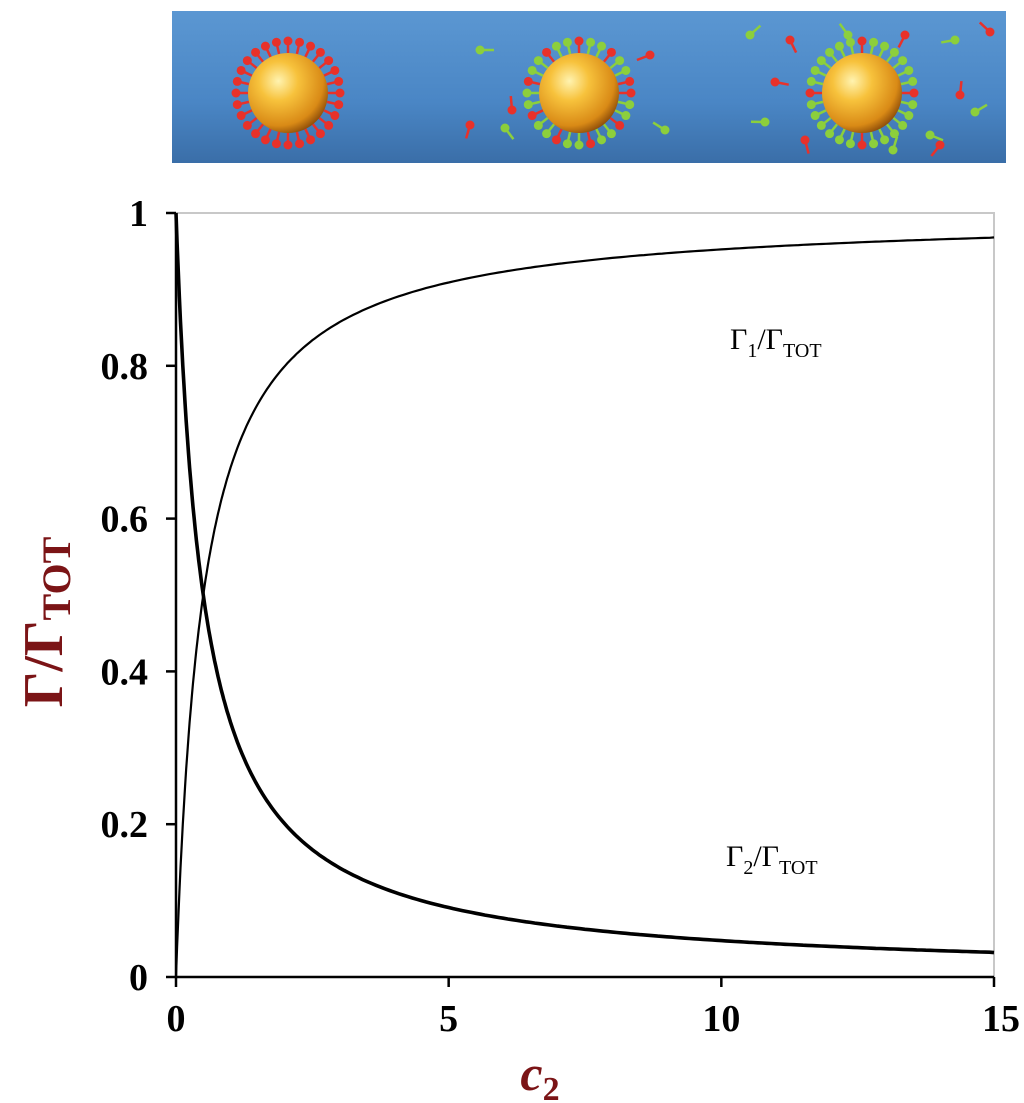 This screenshot has width=1024, height=1103. I want to click on y-tick-label: 0.8, so click(125, 367).